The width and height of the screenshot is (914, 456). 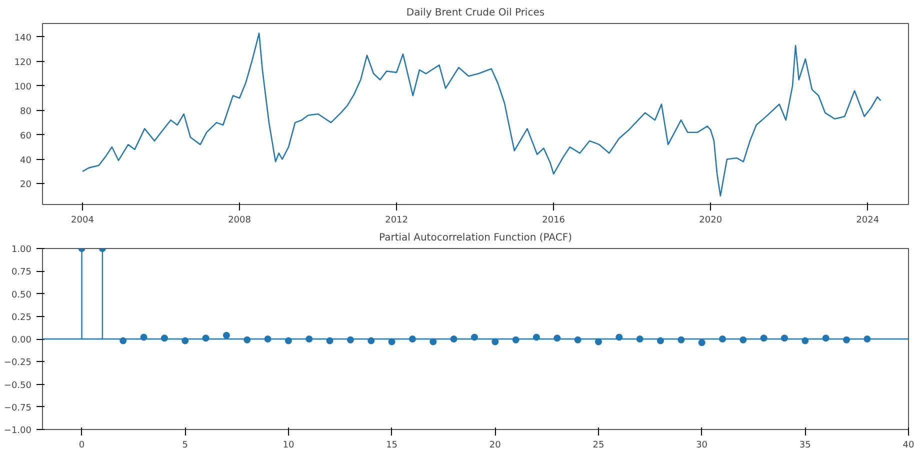 What do you see at coordinates (18, 363) in the screenshot?
I see `y-tick-label: −0.25` at bounding box center [18, 363].